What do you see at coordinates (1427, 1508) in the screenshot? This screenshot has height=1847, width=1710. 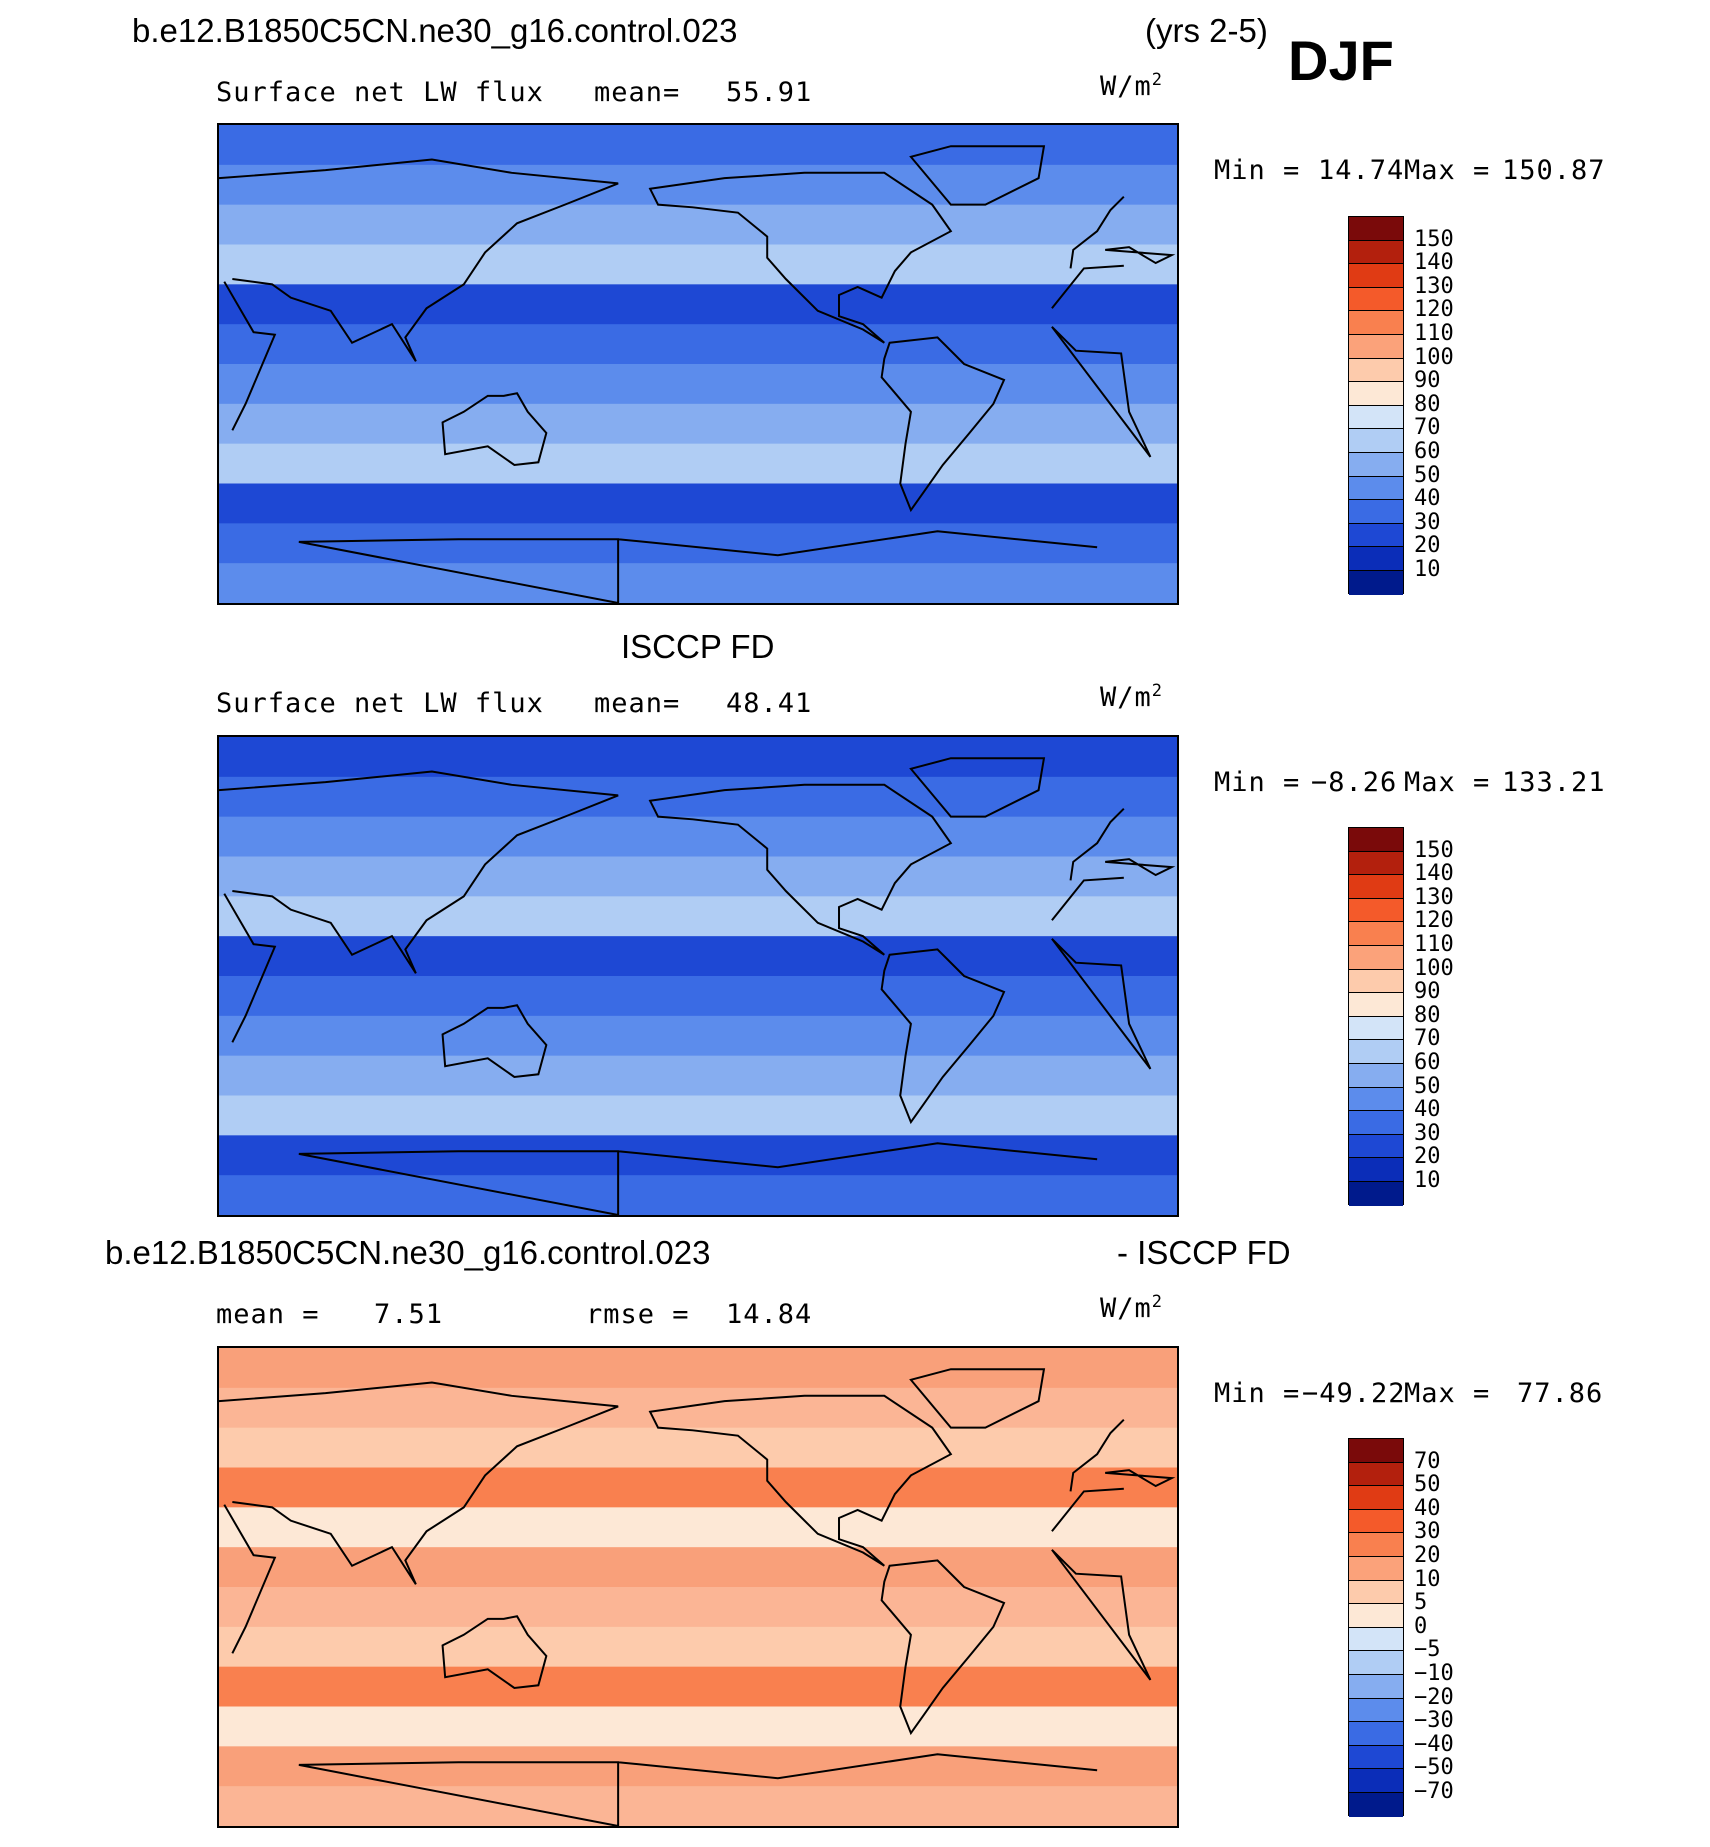 I see `colorbar-tick-label: 40` at bounding box center [1427, 1508].